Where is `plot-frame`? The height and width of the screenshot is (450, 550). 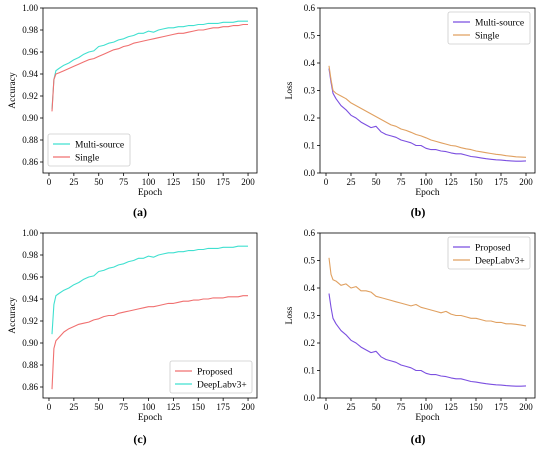 plot-frame is located at coordinates (150, 315).